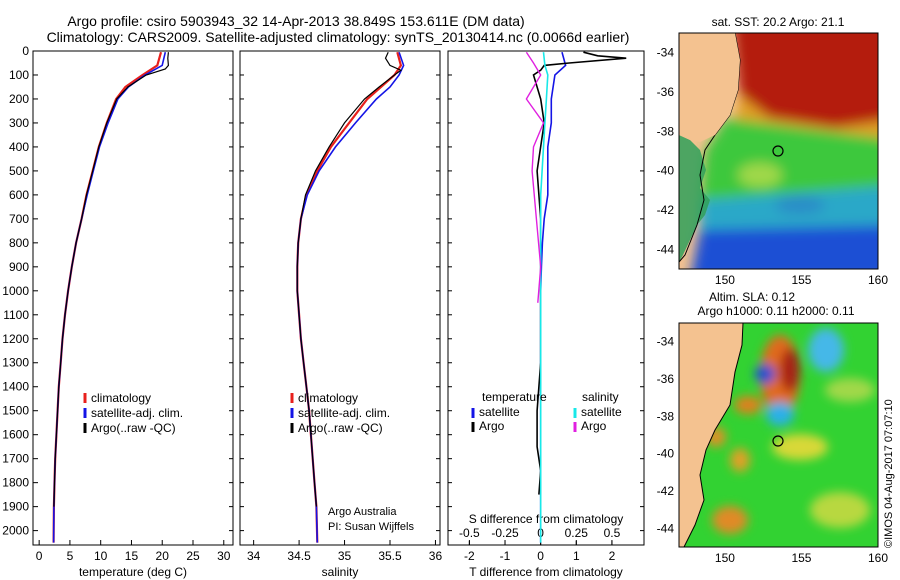 This screenshot has width=900, height=580. I want to click on depth-tick-label: 100, so click(19, 75).